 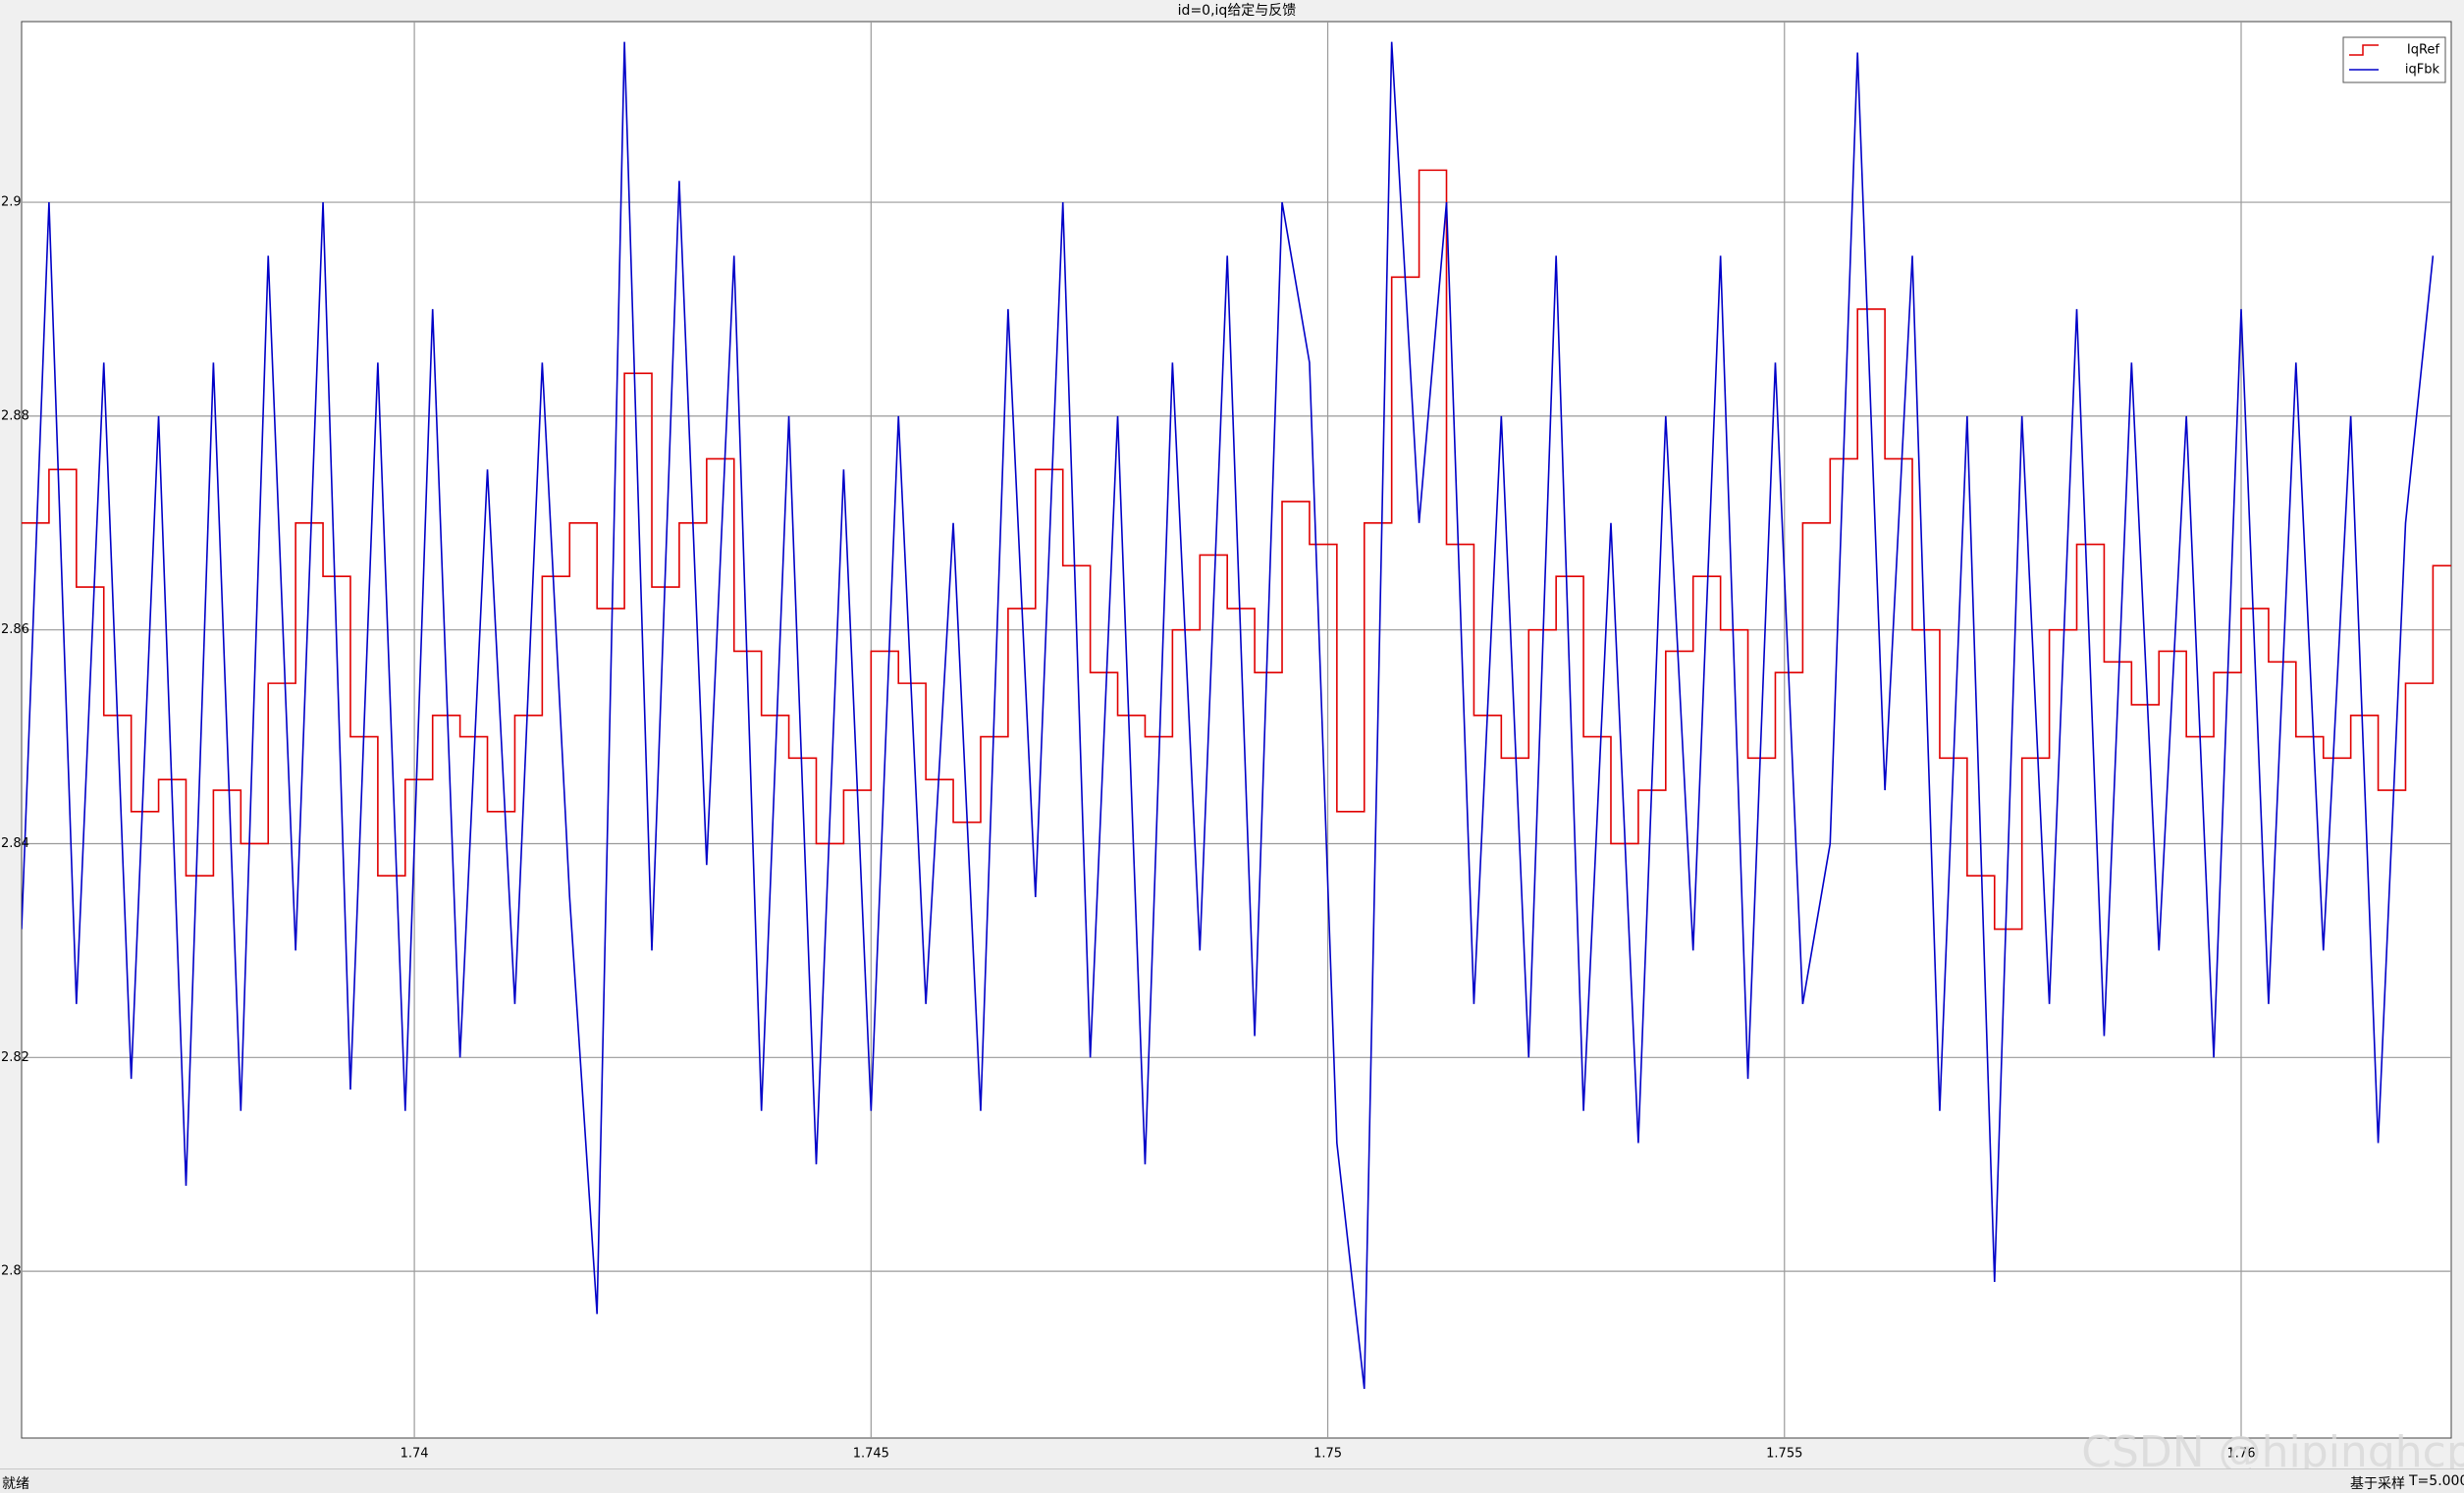 I want to click on x-tick-label: 1.76, so click(x=2241, y=1454).